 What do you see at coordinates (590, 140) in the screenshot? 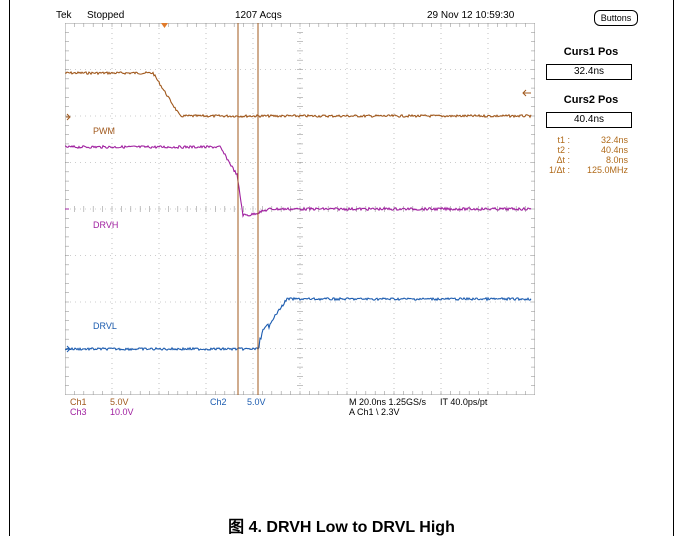
I see `readout-row: t1 :32.4ns` at bounding box center [590, 140].